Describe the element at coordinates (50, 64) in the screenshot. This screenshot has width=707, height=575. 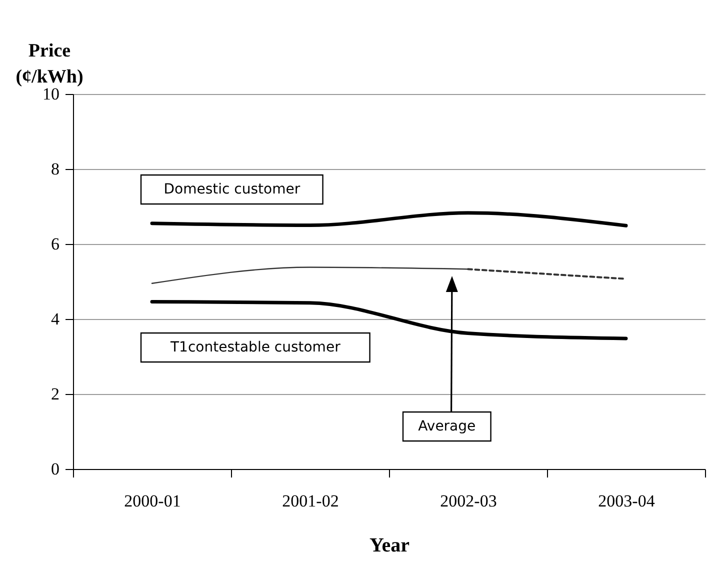
I see `y-axis-title: Price (¢/kWh)` at that location.